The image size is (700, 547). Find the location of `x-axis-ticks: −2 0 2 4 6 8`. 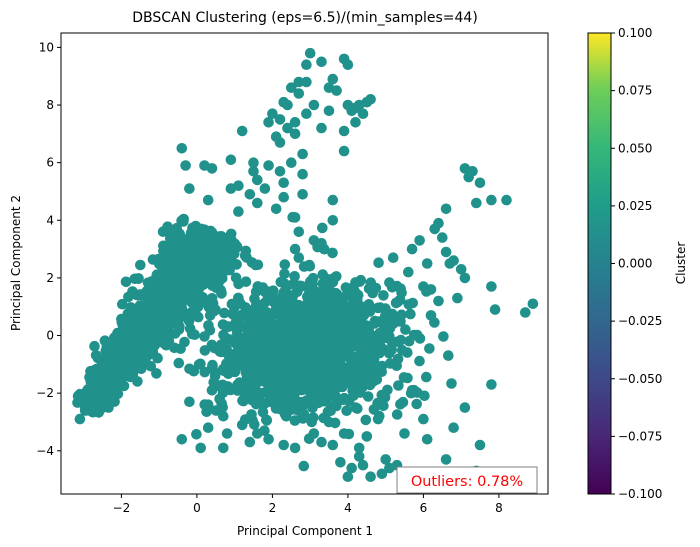

x-axis-ticks: −2 0 2 4 6 8 is located at coordinates (308, 504).